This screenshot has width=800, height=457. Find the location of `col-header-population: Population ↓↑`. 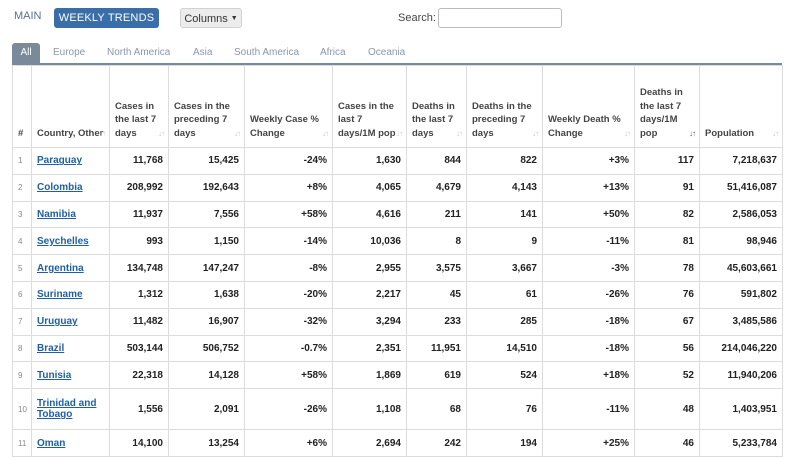

col-header-population: Population ↓↑ is located at coordinates (741, 106).